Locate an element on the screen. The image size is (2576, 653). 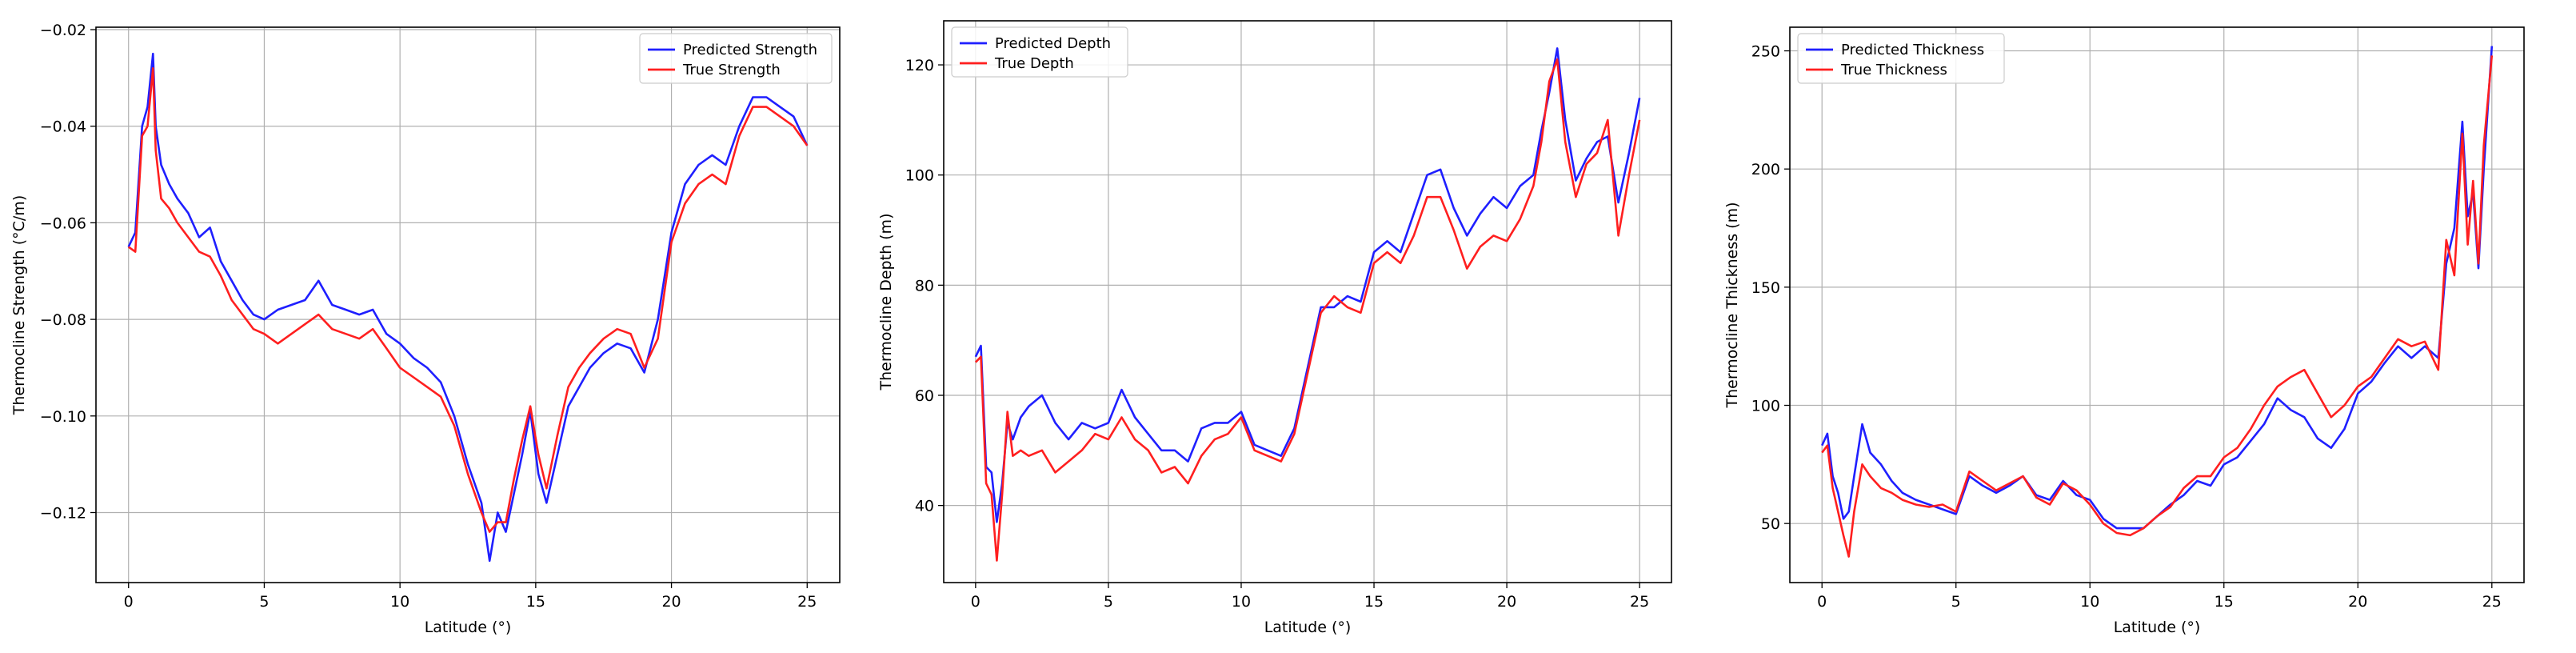
depth-xtick-label-1: 5 is located at coordinates (1109, 602).